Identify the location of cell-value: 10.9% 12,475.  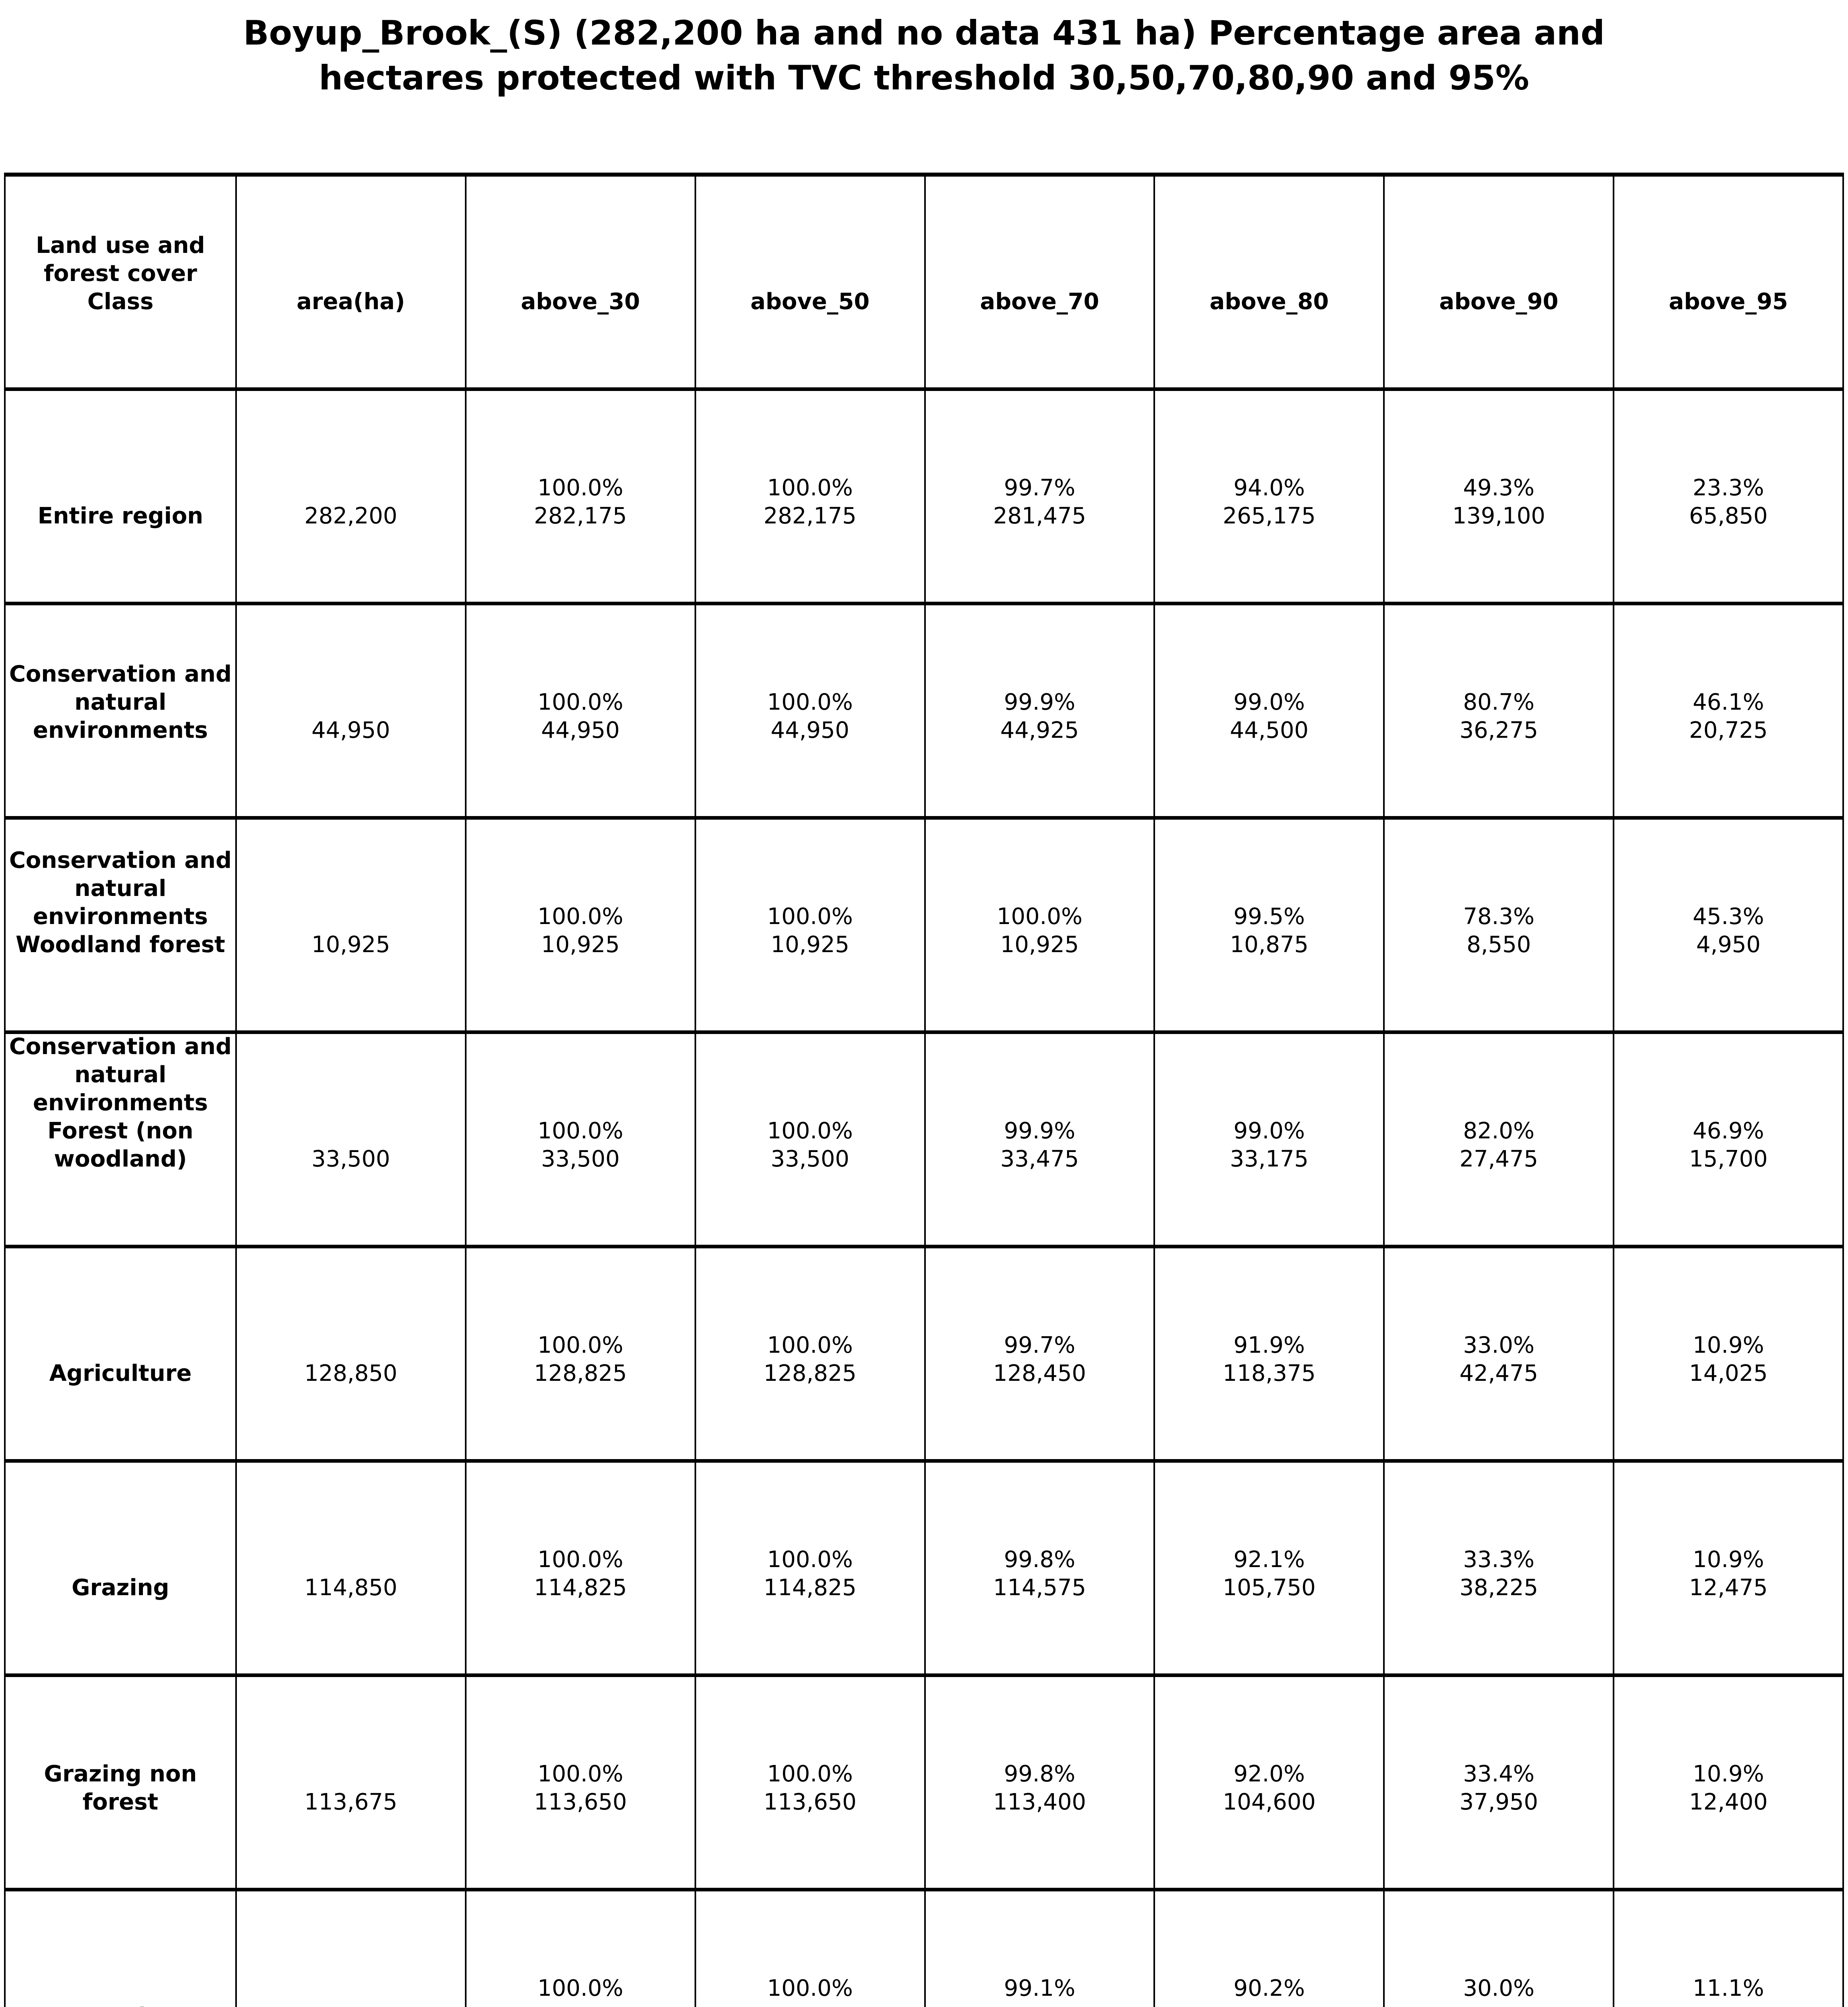
(1729, 1574).